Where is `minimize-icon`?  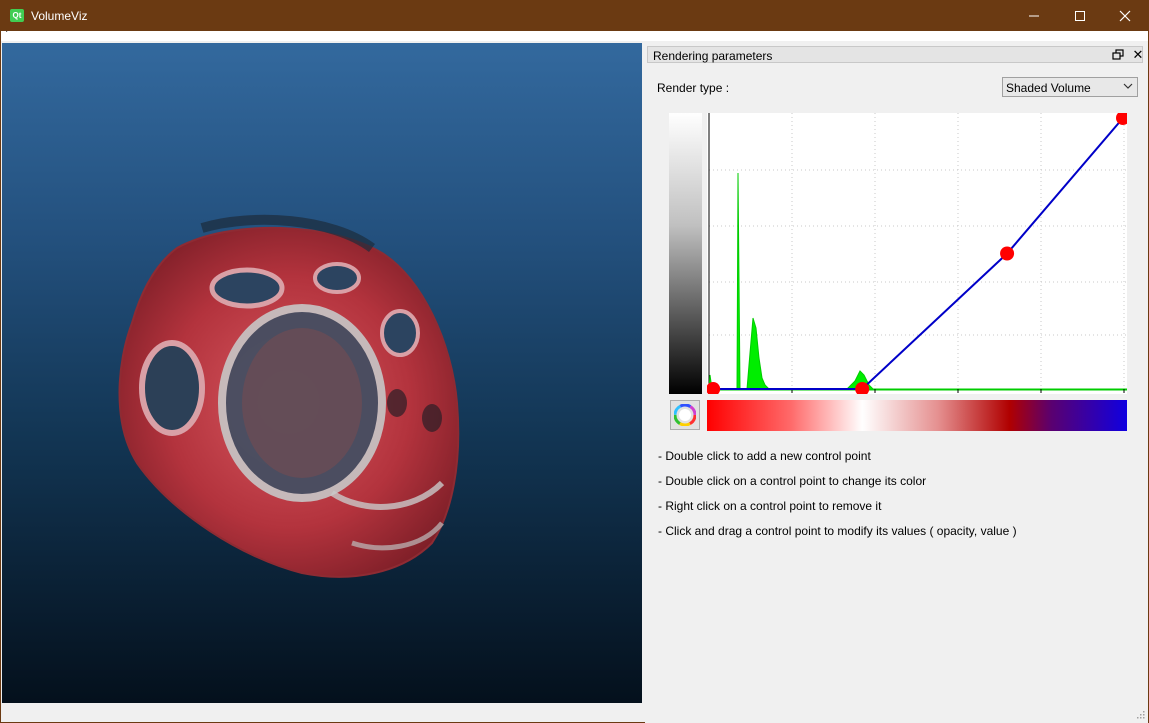 minimize-icon is located at coordinates (1034, 16).